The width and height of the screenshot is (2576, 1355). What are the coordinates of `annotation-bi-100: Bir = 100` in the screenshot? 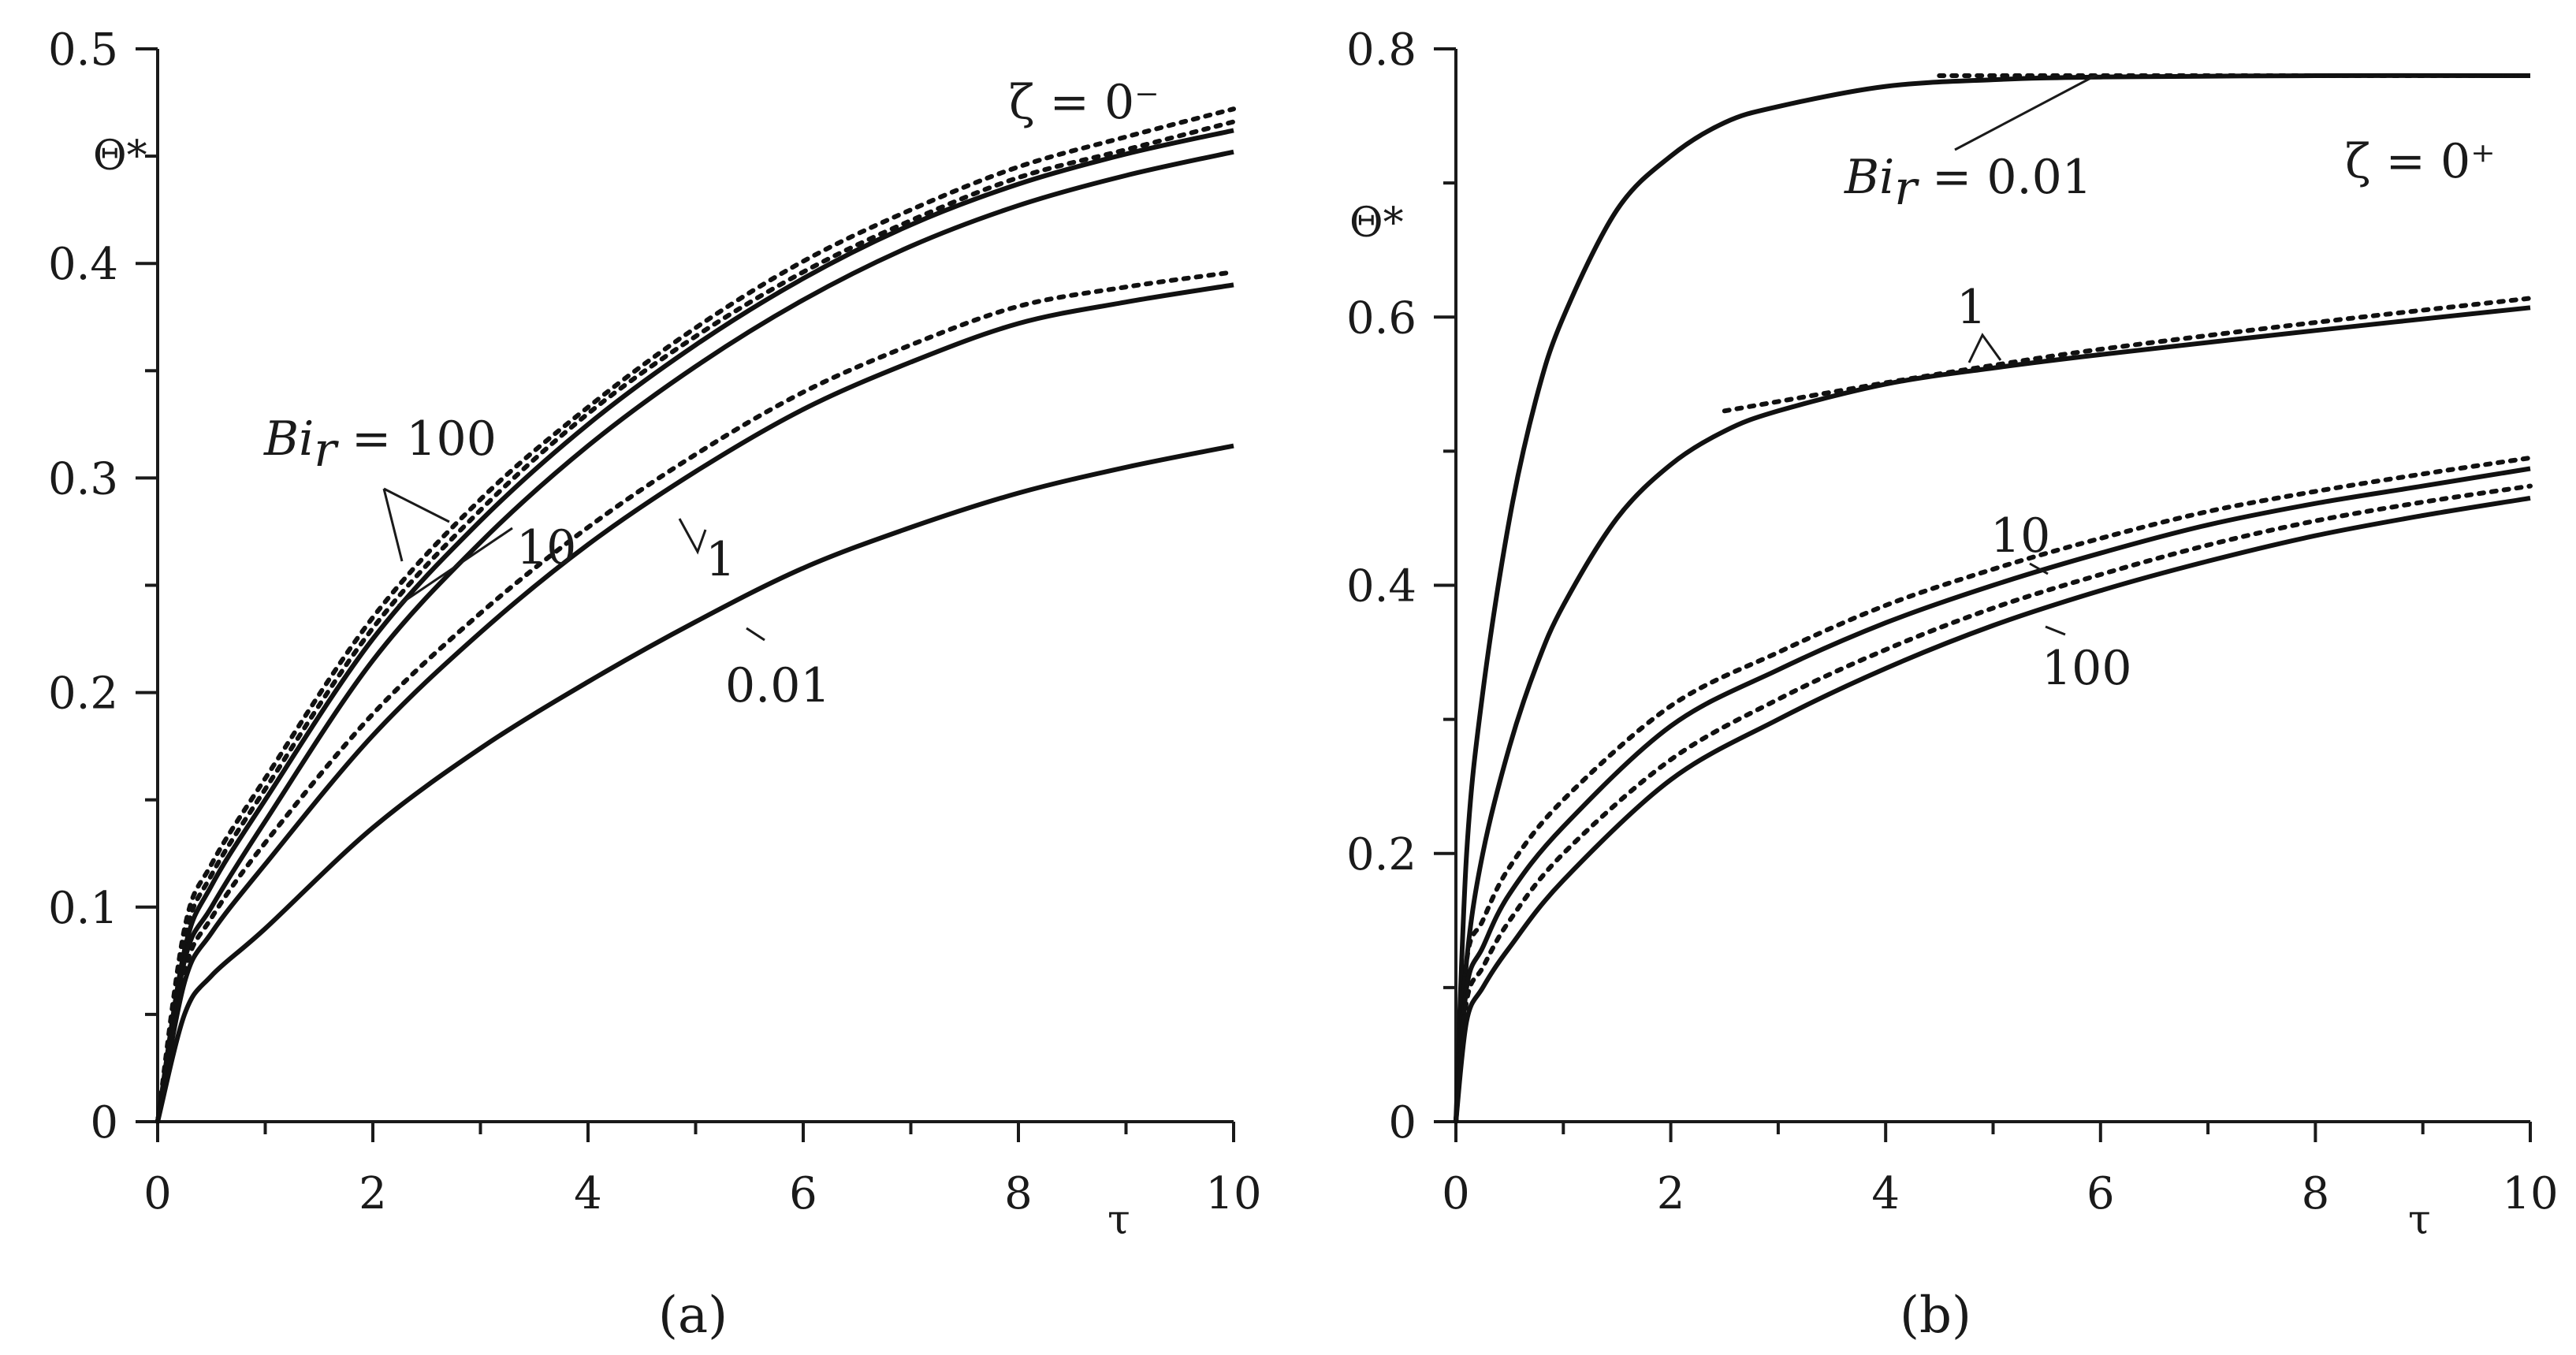 It's located at (380, 444).